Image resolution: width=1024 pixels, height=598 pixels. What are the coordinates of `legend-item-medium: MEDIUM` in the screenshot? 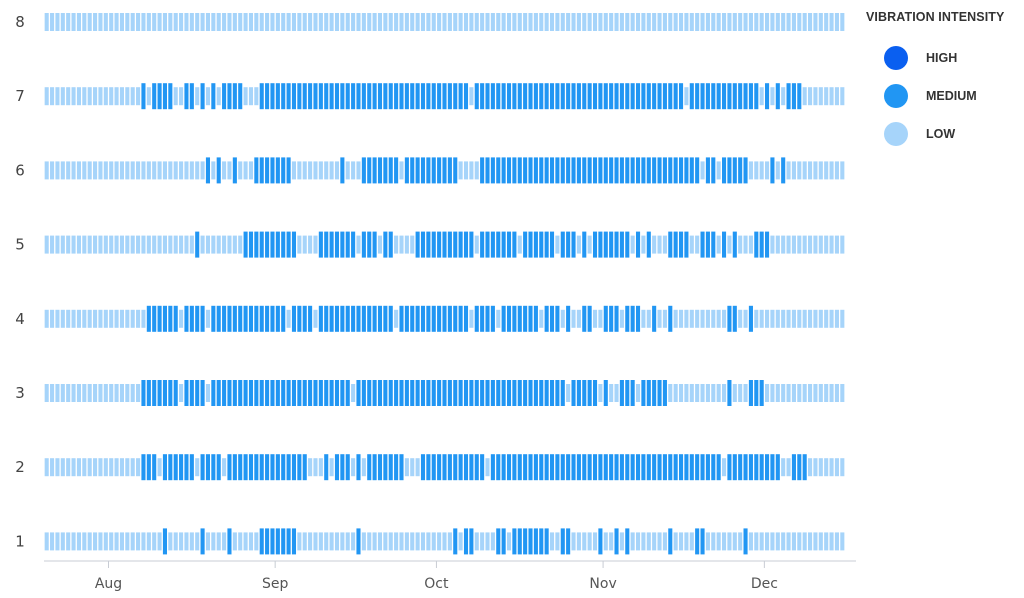 It's located at (942, 101).